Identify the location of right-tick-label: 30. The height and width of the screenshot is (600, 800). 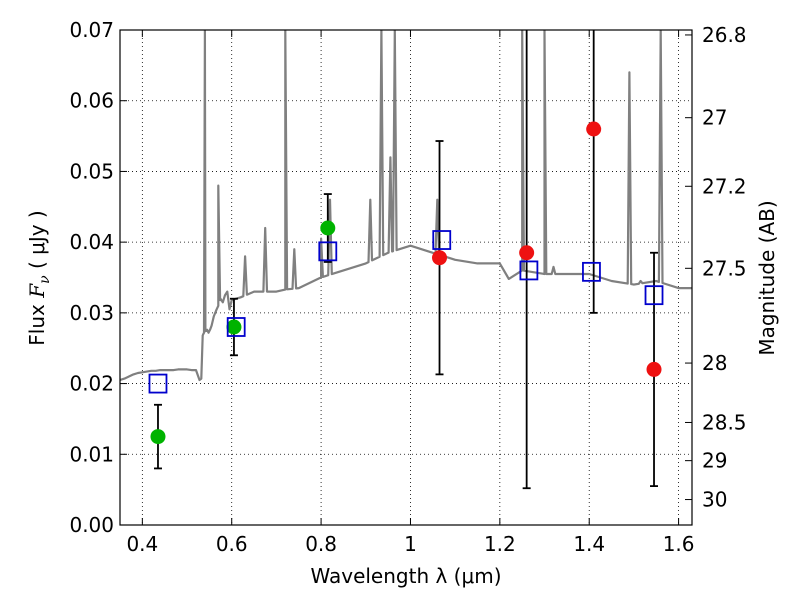
(714, 500).